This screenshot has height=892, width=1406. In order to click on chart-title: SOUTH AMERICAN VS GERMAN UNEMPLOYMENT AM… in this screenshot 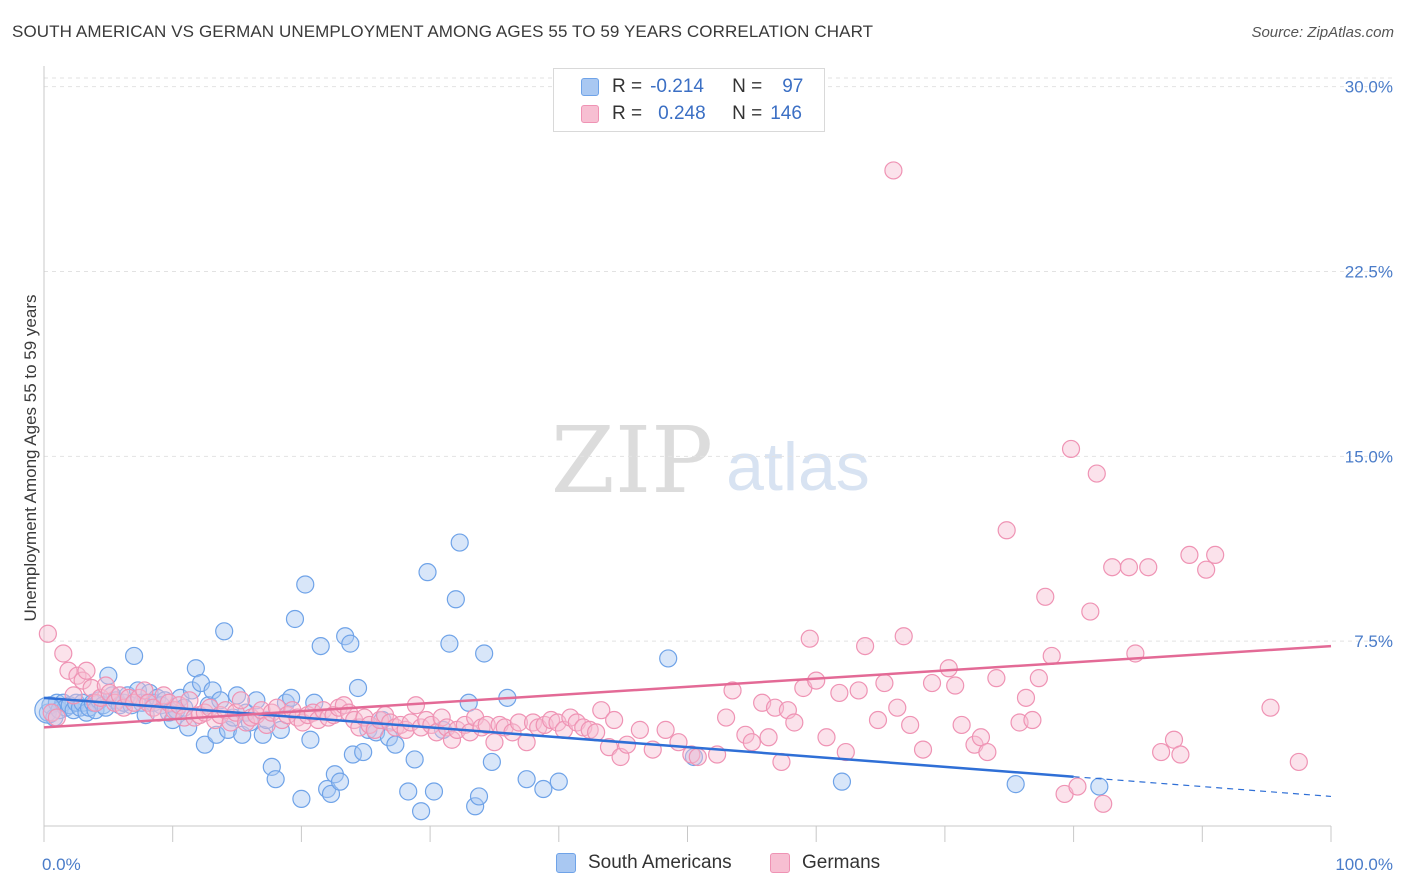, I will do `click(443, 31)`.